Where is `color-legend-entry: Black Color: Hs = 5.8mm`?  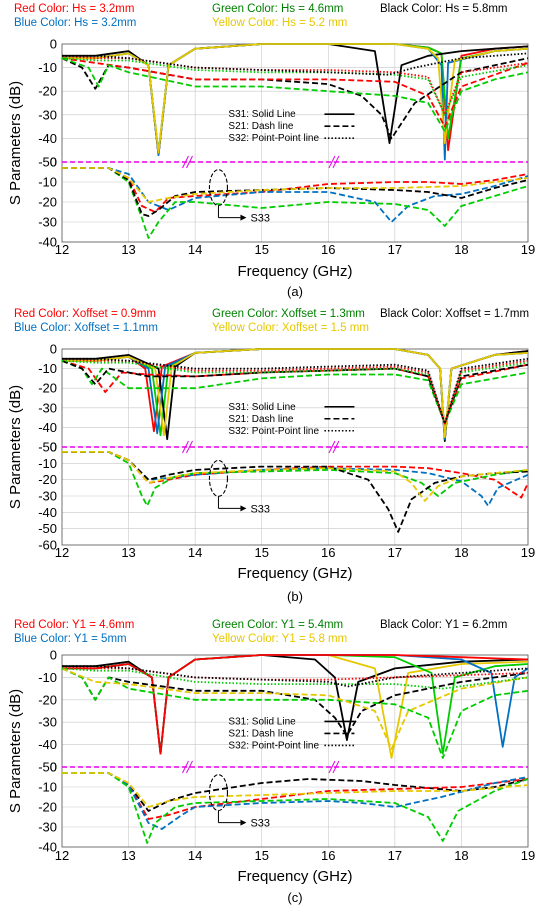 color-legend-entry: Black Color: Hs = 5.8mm is located at coordinates (444, 9).